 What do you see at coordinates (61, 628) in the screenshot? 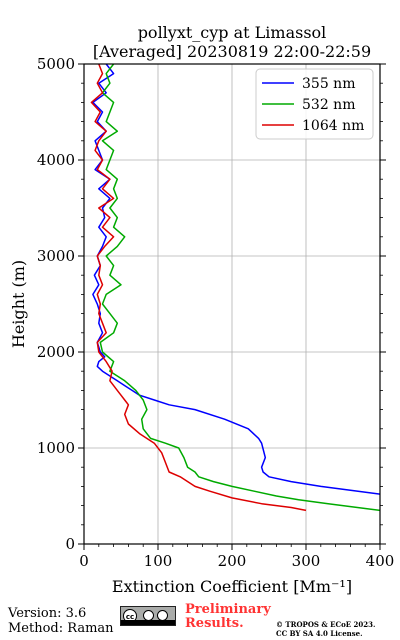
I see `method-label: Method: Raman` at bounding box center [61, 628].